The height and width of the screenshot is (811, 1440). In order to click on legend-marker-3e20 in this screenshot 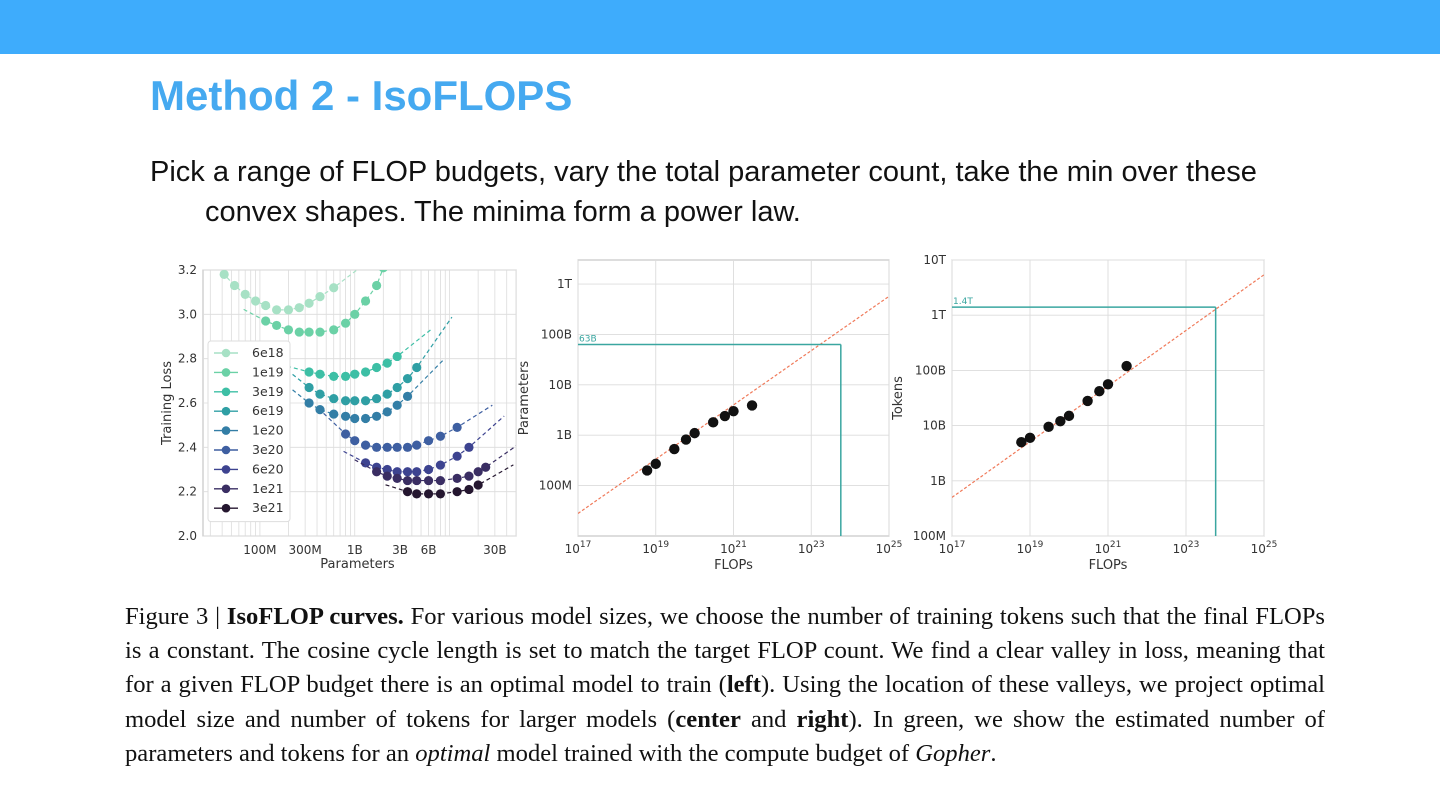, I will do `click(226, 450)`.